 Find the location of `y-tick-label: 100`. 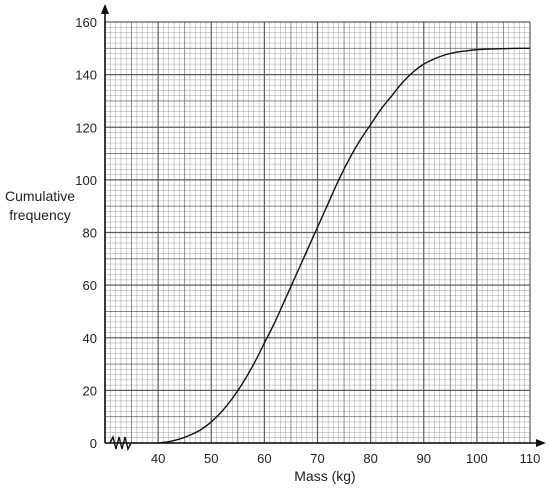

y-tick-label: 100 is located at coordinates (86, 180).